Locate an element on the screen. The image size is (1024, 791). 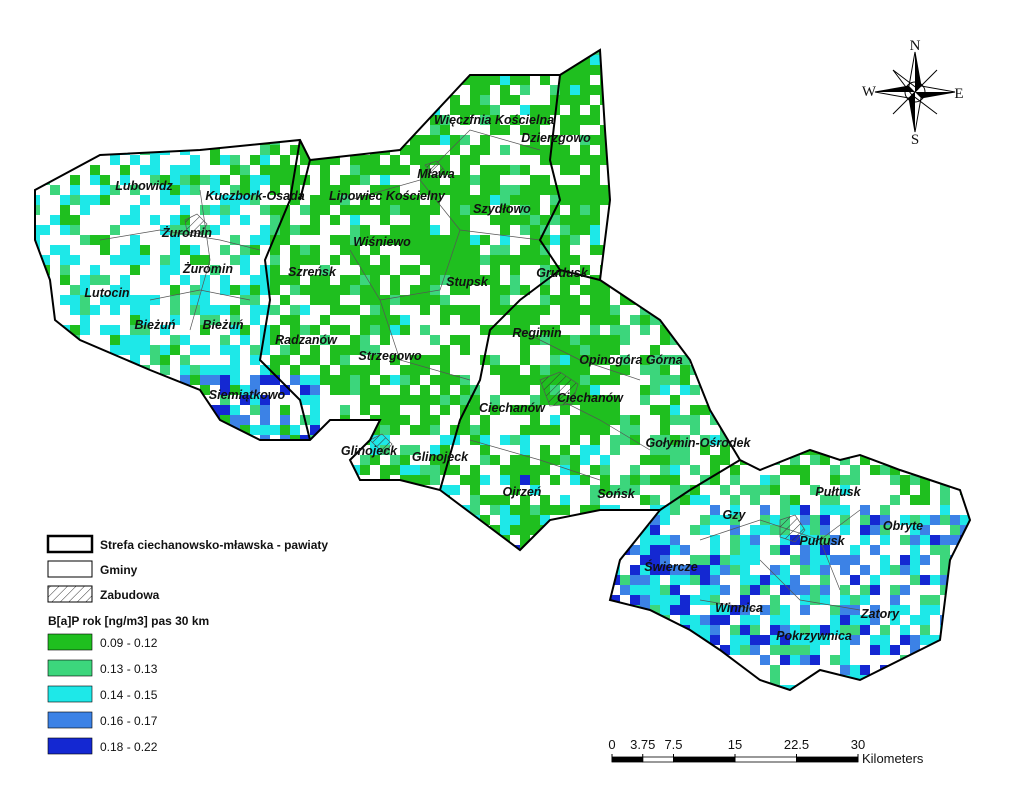
compass-n: N is located at coordinates (915, 46).